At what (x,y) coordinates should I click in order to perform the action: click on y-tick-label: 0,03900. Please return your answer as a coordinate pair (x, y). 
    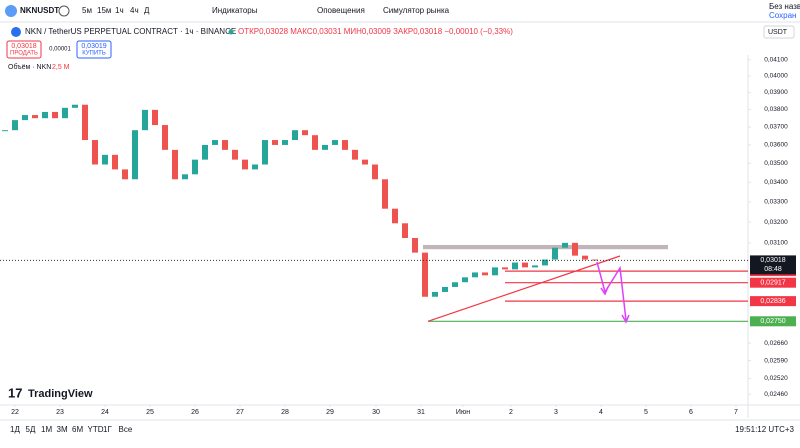
    Looking at the image, I should click on (776, 92).